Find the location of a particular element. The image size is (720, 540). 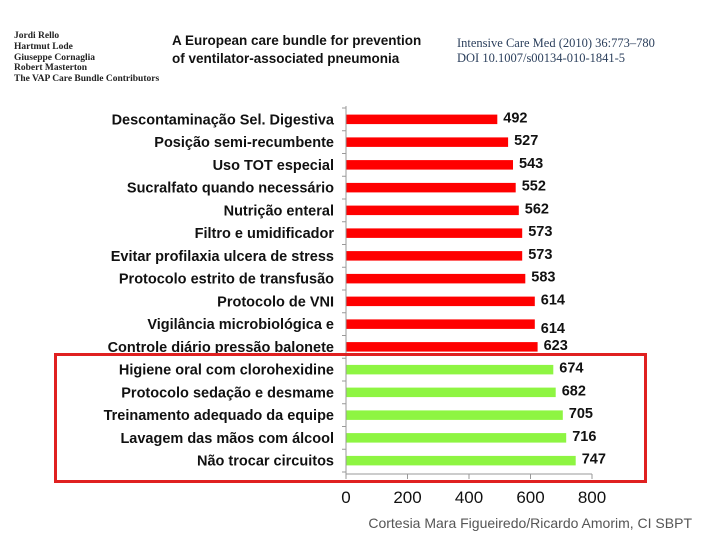

author-name: The VAP Care Bundle Contributors is located at coordinates (87, 79).